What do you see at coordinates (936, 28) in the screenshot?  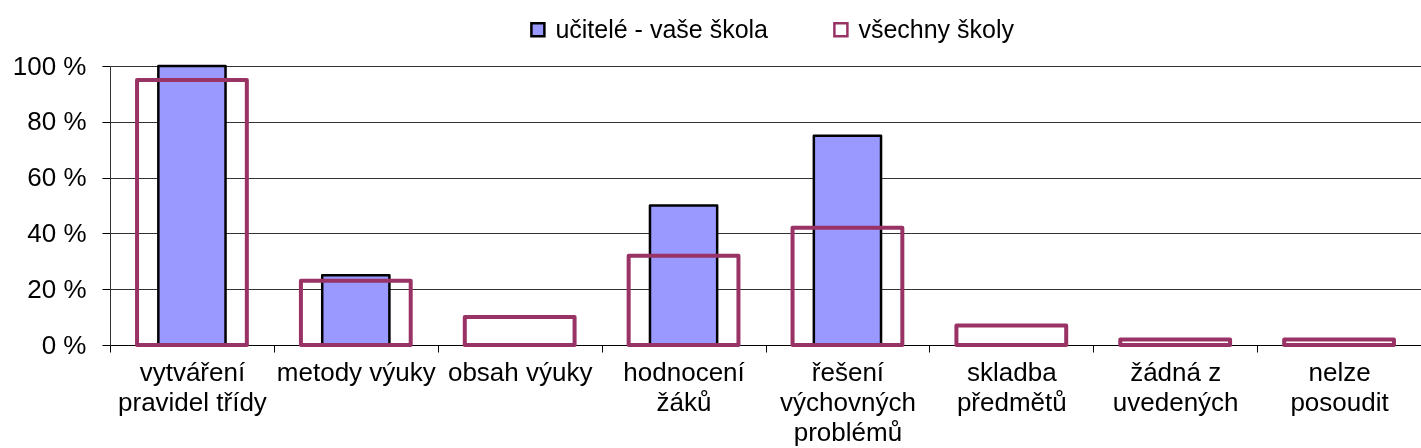 I see `legend-label: všechny školy` at bounding box center [936, 28].